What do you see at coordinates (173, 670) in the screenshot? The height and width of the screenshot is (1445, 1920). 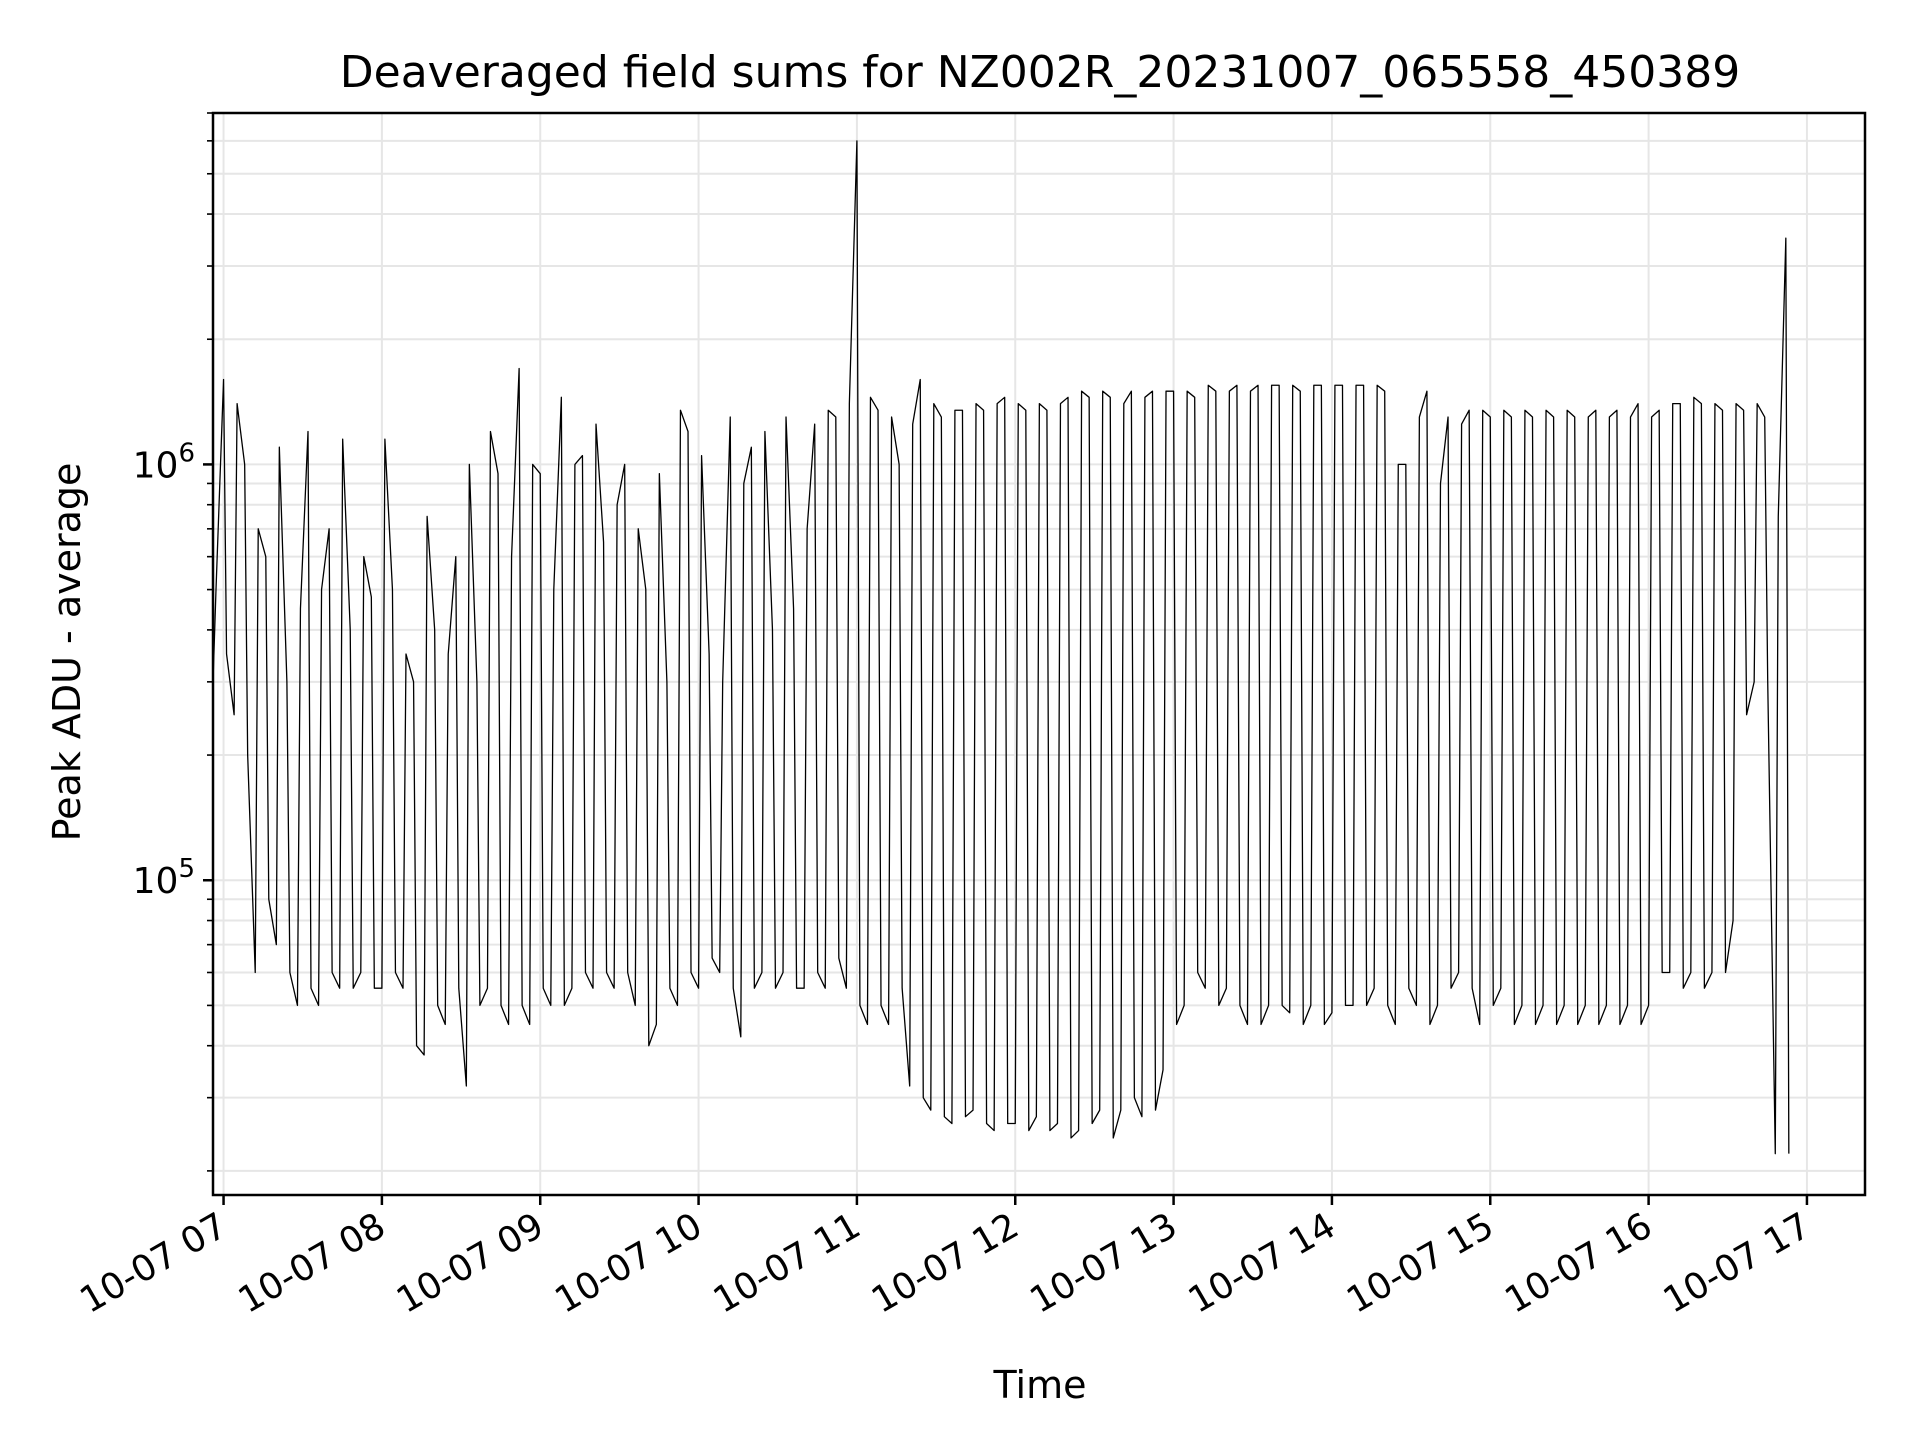 I see `y-axis: 10⁵ 10⁶` at bounding box center [173, 670].